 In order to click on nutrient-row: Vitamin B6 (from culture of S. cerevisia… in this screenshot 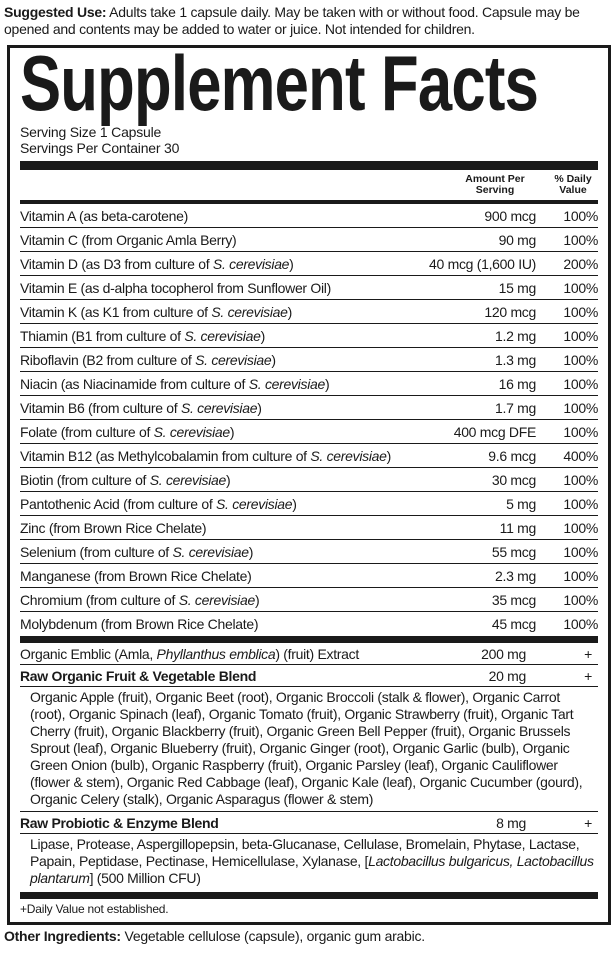, I will do `click(309, 408)`.